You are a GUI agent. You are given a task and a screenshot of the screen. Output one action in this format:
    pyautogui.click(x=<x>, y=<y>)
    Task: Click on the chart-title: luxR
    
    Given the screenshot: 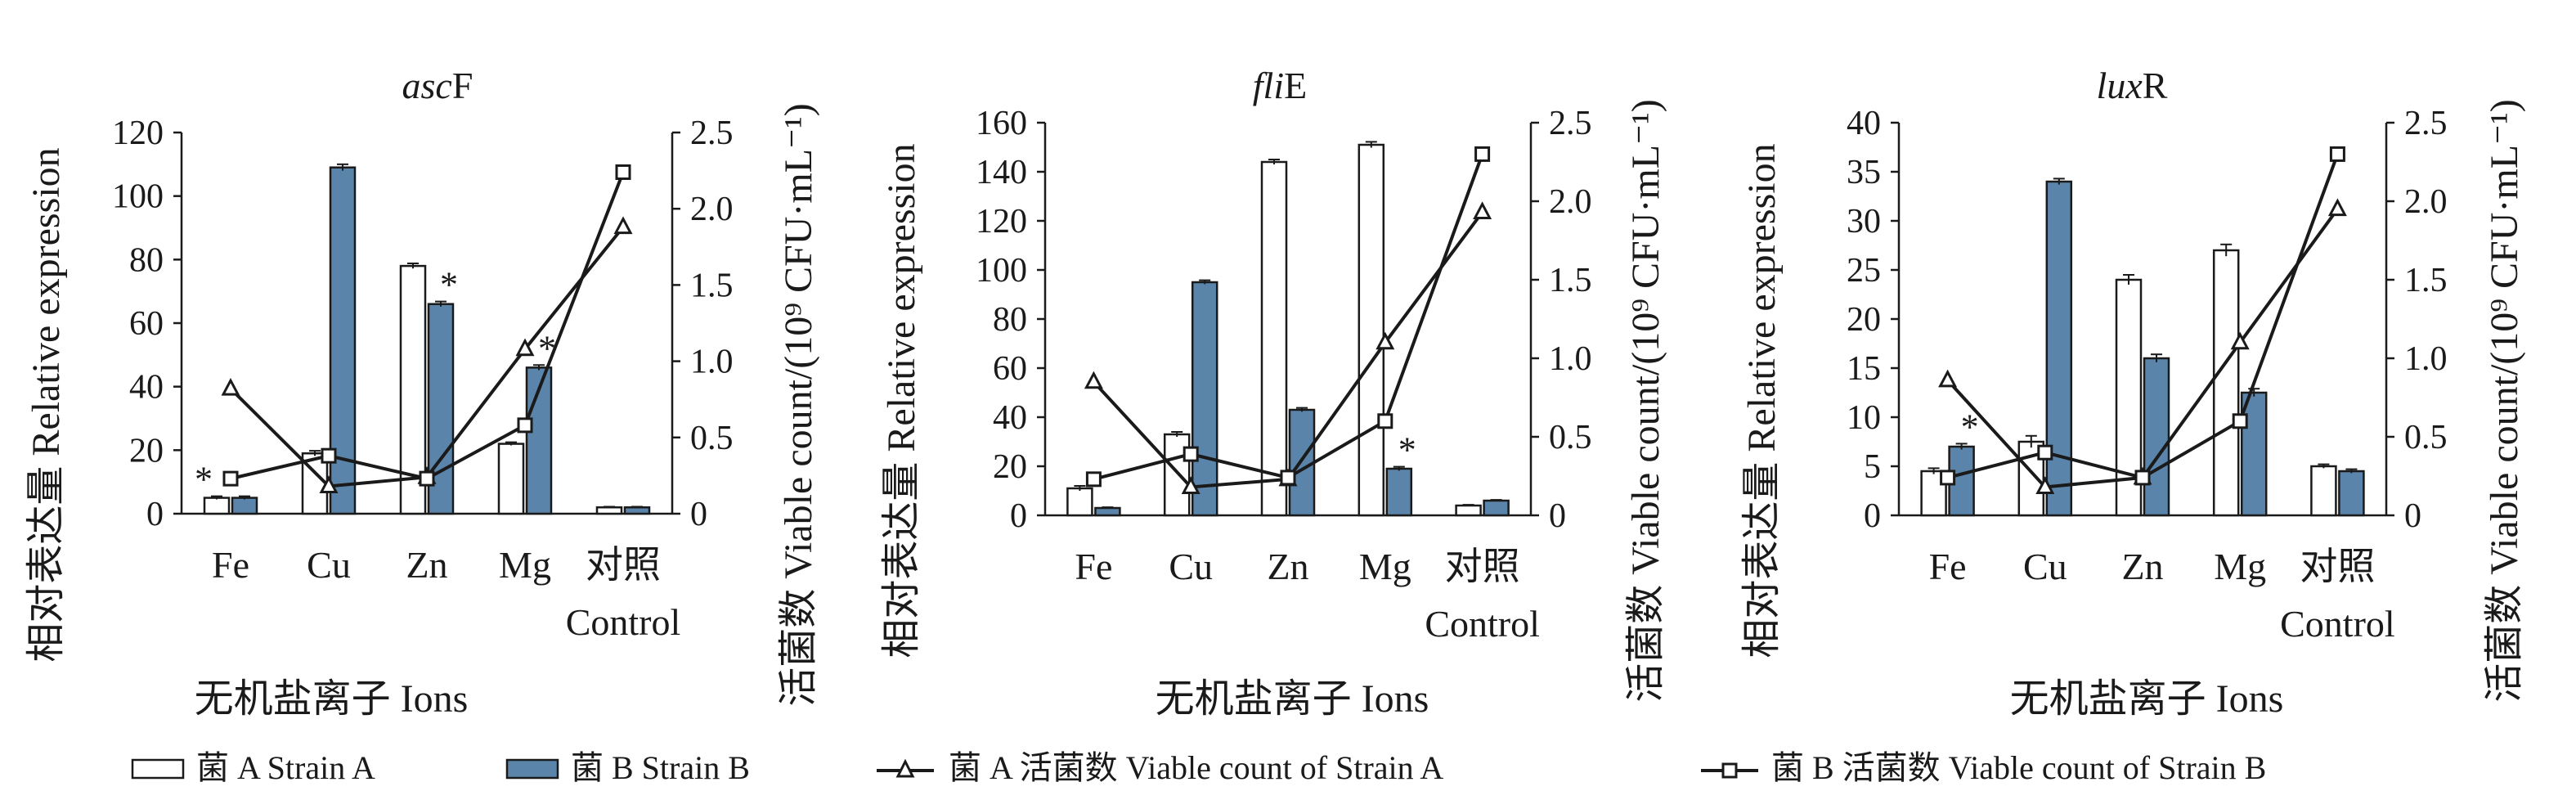 What is the action you would take?
    pyautogui.click(x=2132, y=85)
    